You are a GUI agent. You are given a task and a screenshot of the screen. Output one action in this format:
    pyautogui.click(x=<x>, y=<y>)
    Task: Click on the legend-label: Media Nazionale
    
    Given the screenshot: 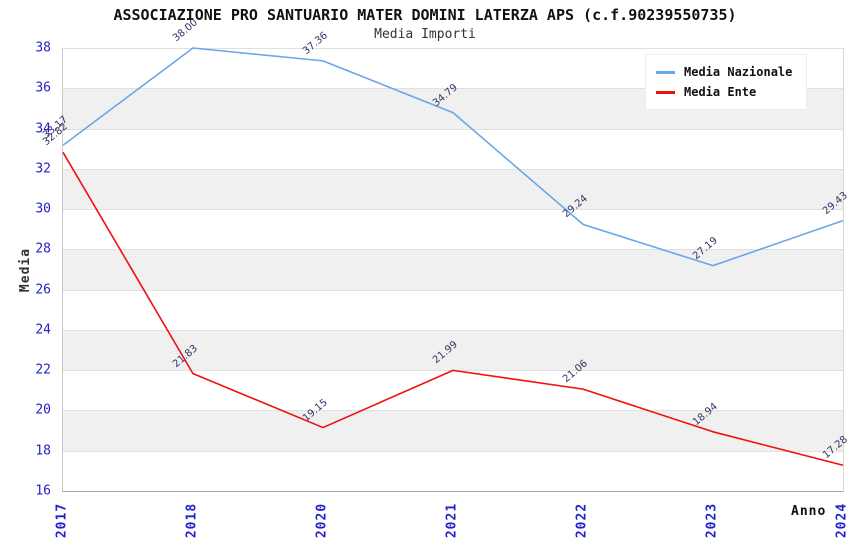 What is the action you would take?
    pyautogui.click(x=738, y=72)
    